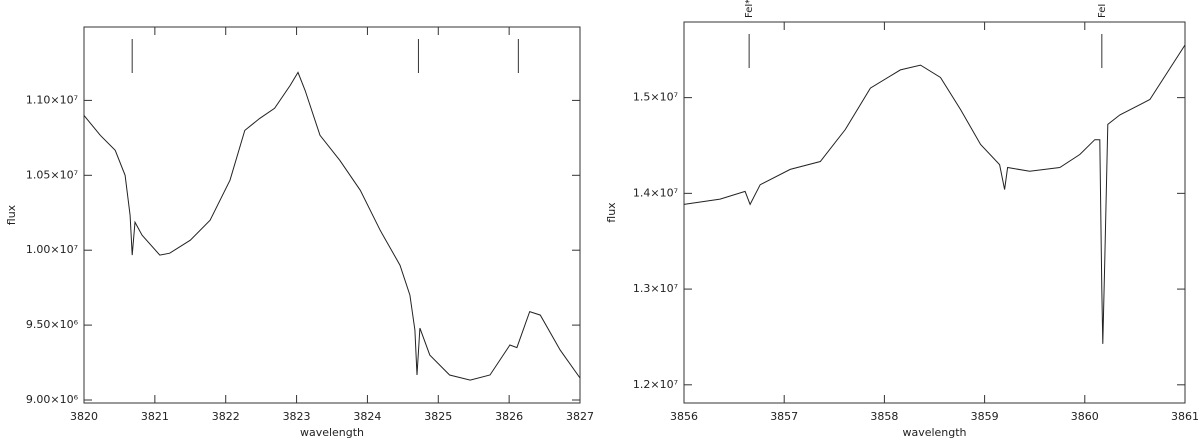  What do you see at coordinates (985, 416) in the screenshot?
I see `x-tick-label: 3859` at bounding box center [985, 416].